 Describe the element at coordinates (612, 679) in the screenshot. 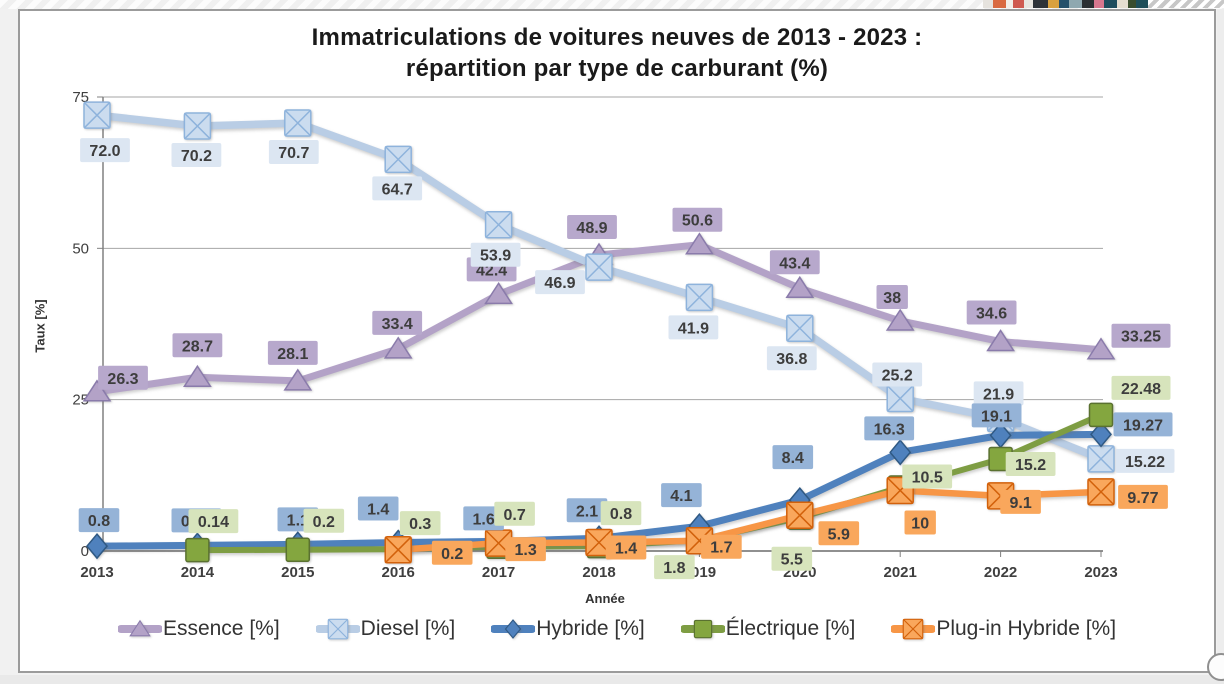

I see `background-bottom-margin` at that location.